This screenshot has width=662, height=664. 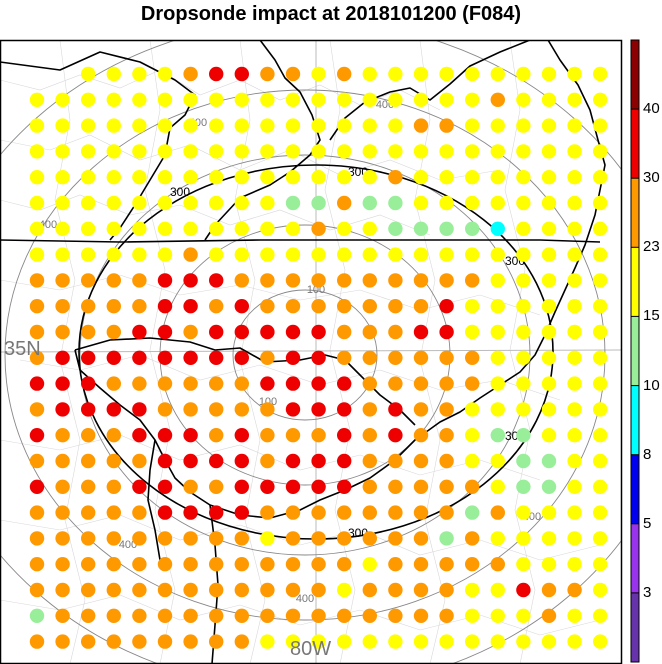 What do you see at coordinates (647, 592) in the screenshot?
I see `colorbar-label: 3` at bounding box center [647, 592].